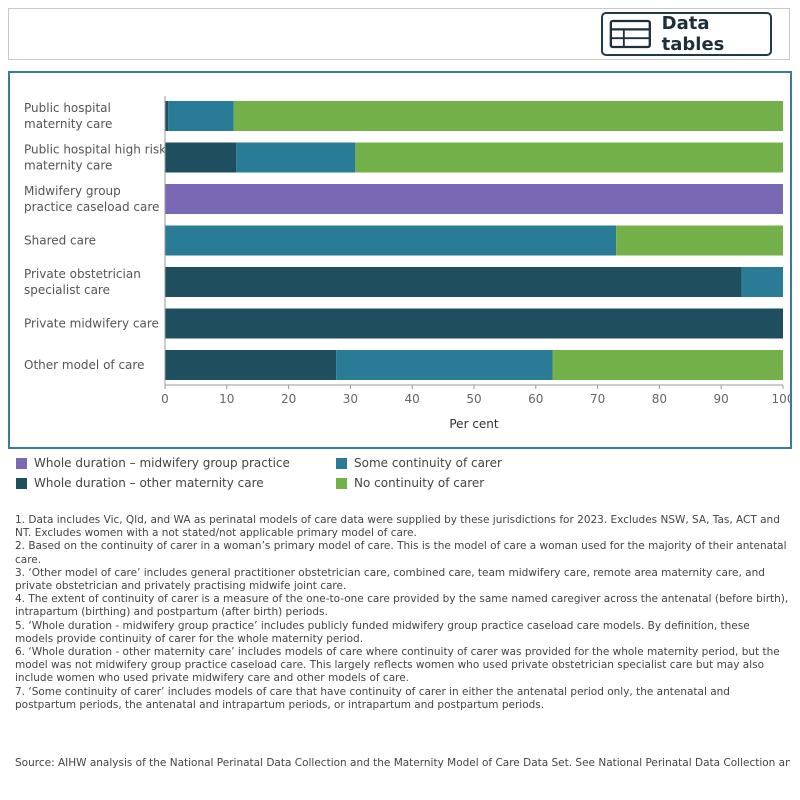  What do you see at coordinates (474, 424) in the screenshot?
I see `x-axis-title: Per cent` at bounding box center [474, 424].